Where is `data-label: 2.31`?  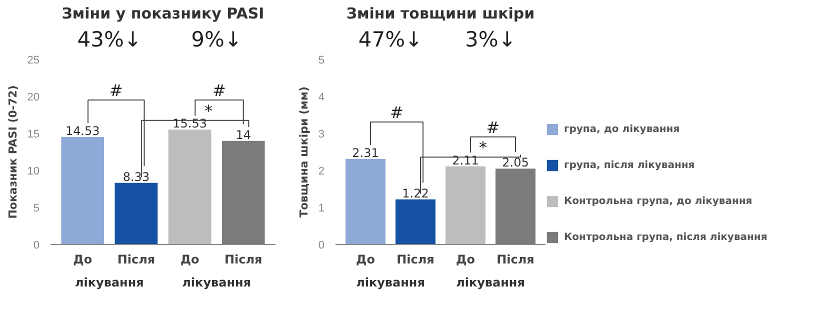 data-label: 2.31 is located at coordinates (365, 153).